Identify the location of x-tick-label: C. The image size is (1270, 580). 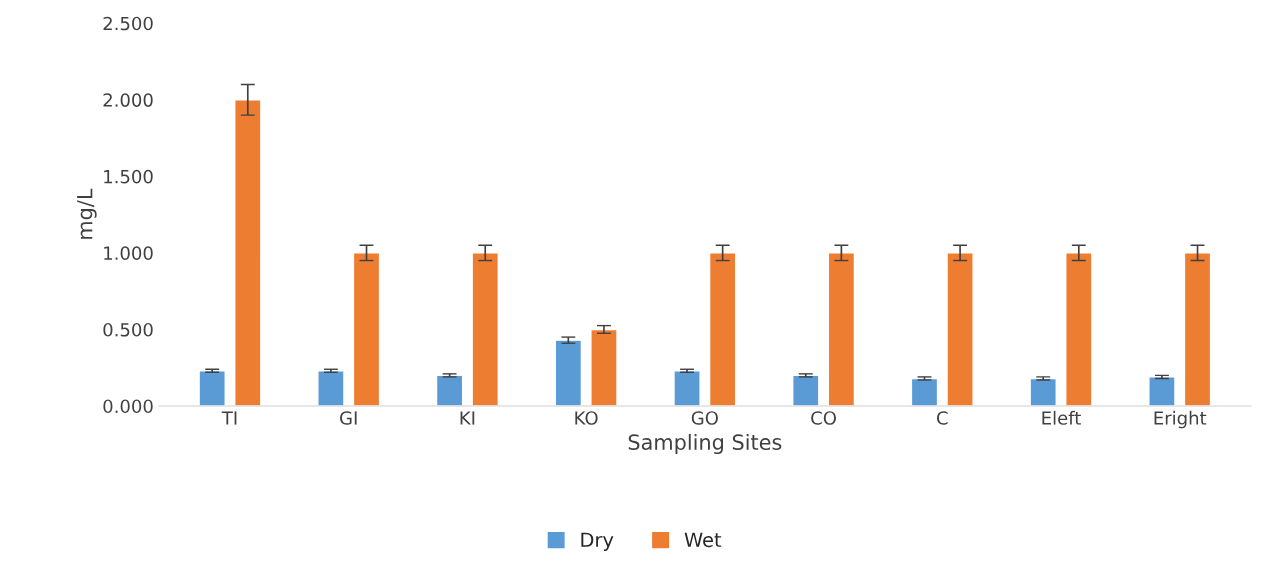
(942, 418).